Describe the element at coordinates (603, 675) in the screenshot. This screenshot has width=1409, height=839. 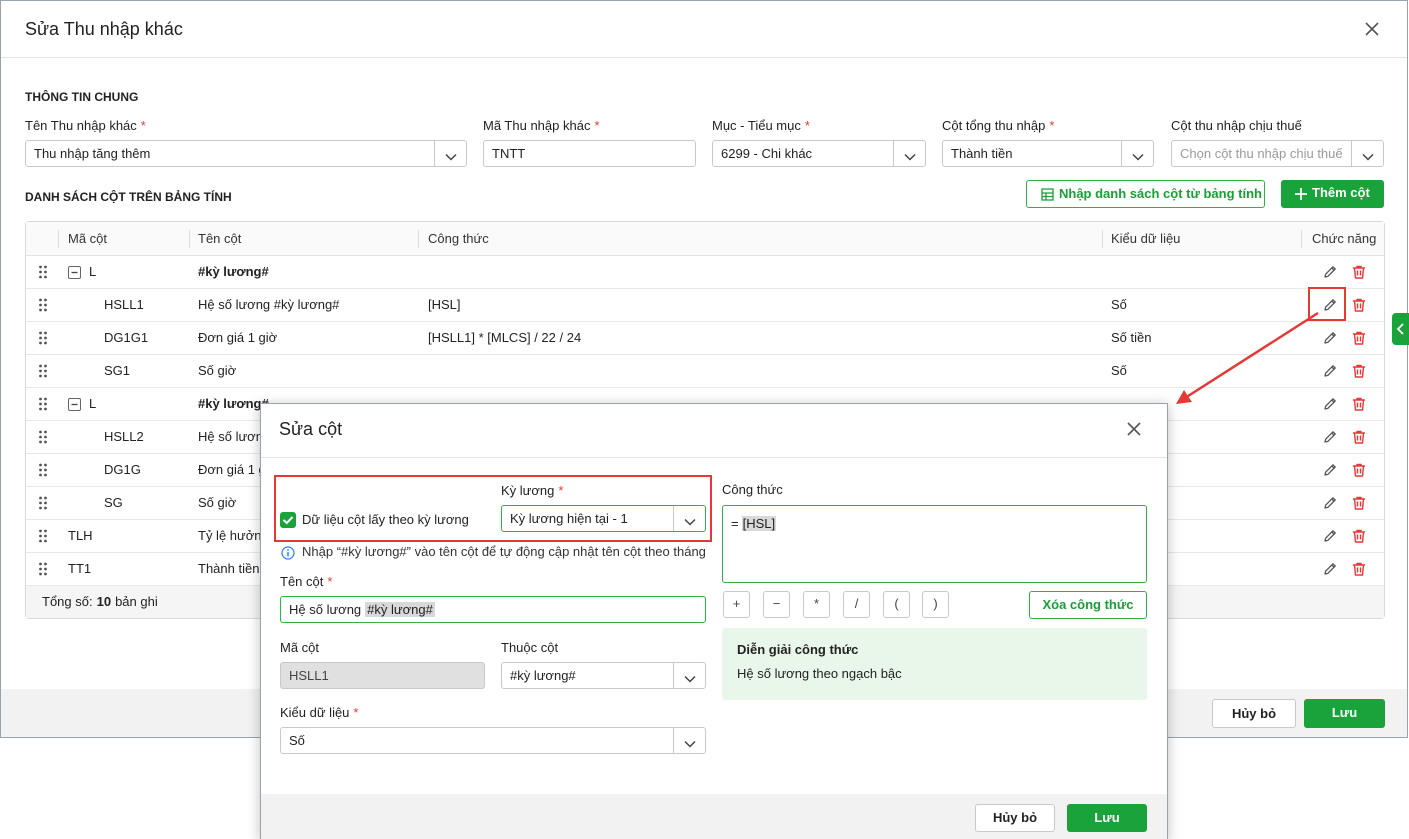
I see `select: #kỳ lương#` at that location.